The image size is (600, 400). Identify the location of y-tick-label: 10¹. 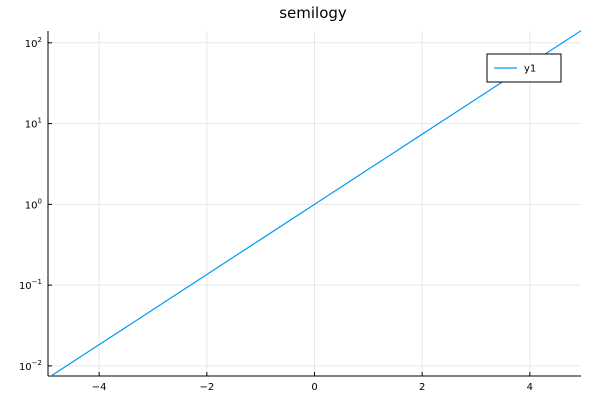
(33, 124).